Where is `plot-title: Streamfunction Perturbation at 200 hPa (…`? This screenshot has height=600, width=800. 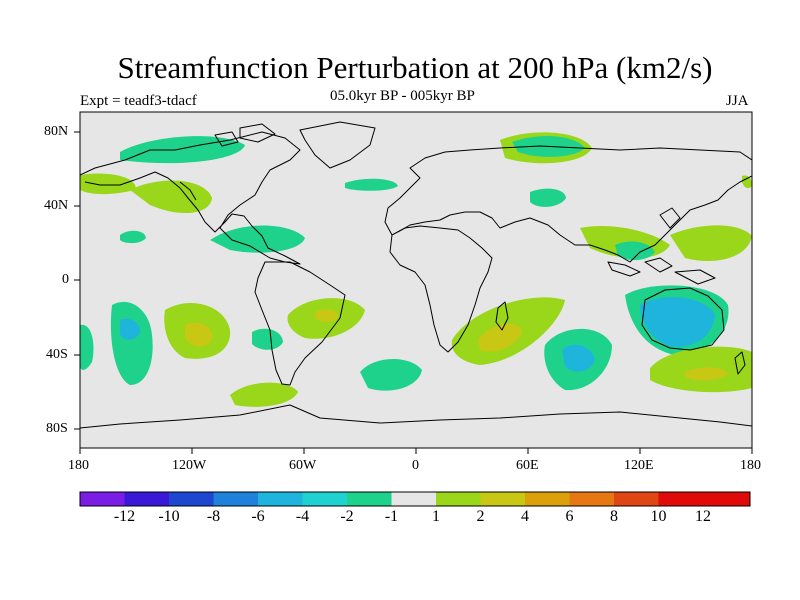
plot-title: Streamfunction Perturbation at 200 hPa (… is located at coordinates (415, 67).